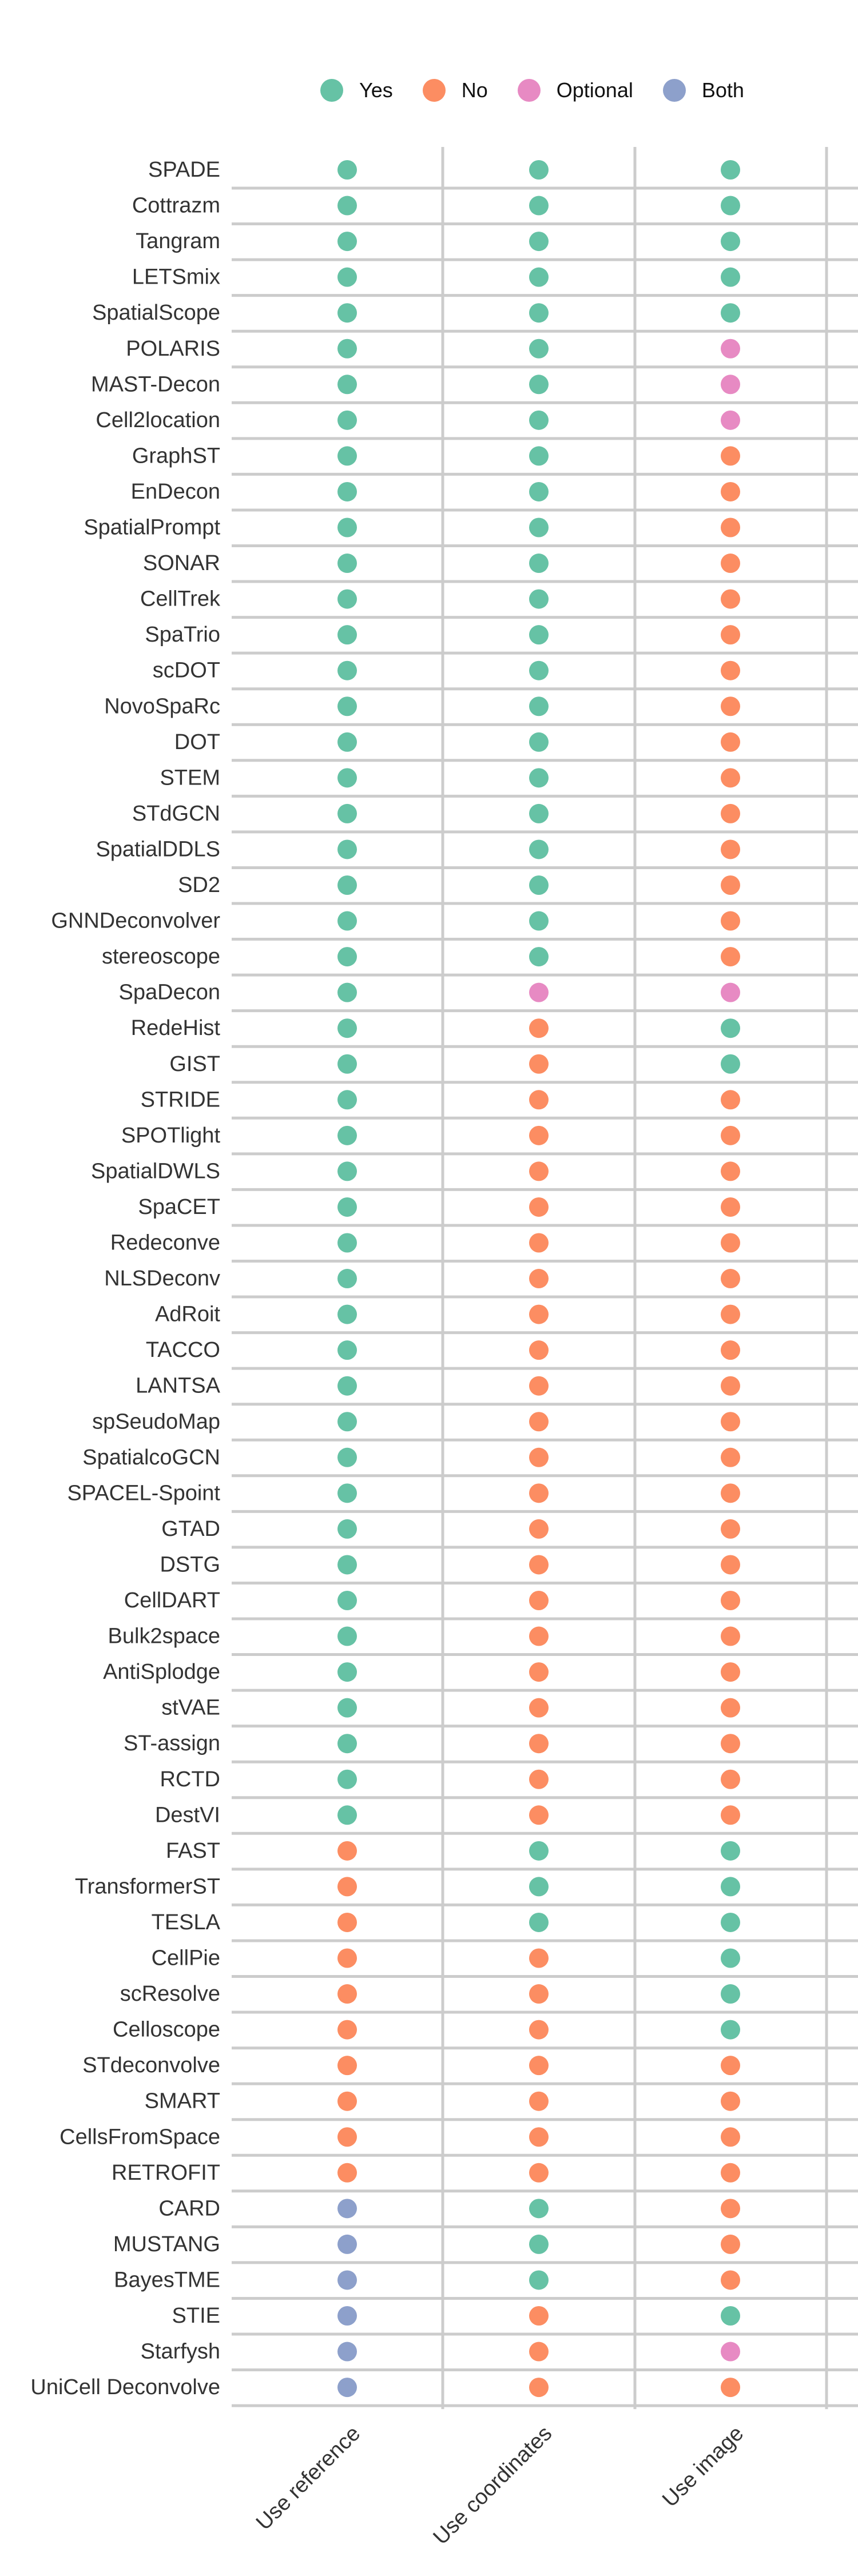 The height and width of the screenshot is (2576, 858). What do you see at coordinates (161, 957) in the screenshot?
I see `method-label: stereoscope` at bounding box center [161, 957].